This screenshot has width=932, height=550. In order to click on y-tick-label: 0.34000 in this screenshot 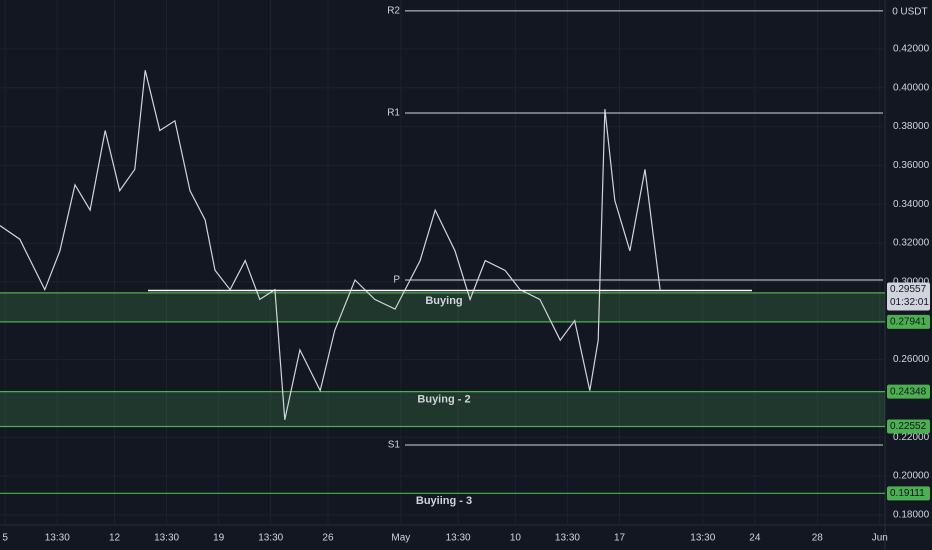, I will do `click(911, 204)`.